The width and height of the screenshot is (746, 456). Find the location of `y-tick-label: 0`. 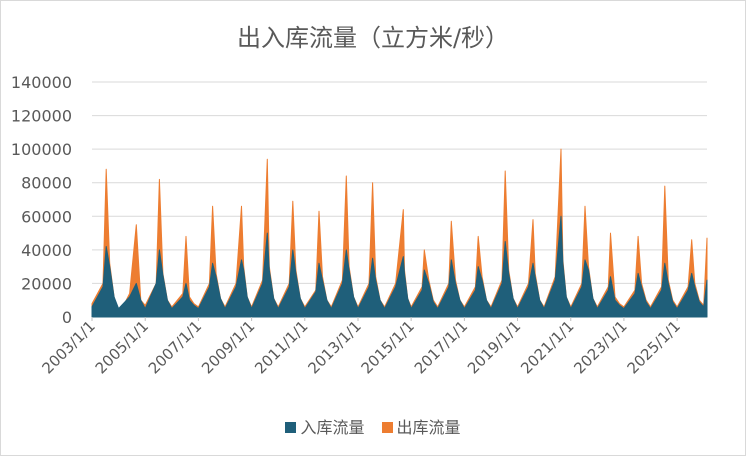

y-tick-label: 0 is located at coordinates (67, 317).